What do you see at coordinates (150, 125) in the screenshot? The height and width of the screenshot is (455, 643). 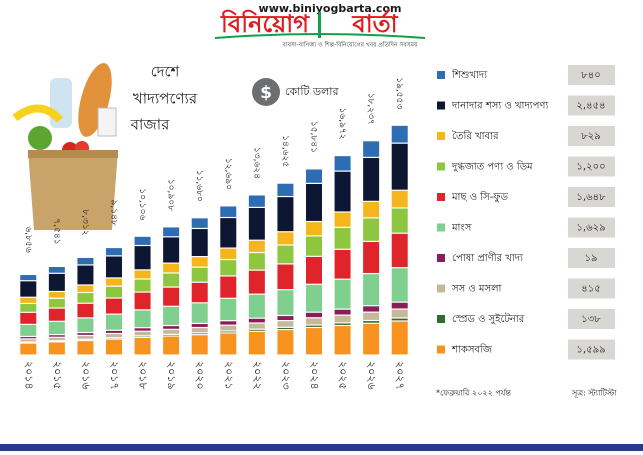 I see `title-line: বাজার` at bounding box center [150, 125].